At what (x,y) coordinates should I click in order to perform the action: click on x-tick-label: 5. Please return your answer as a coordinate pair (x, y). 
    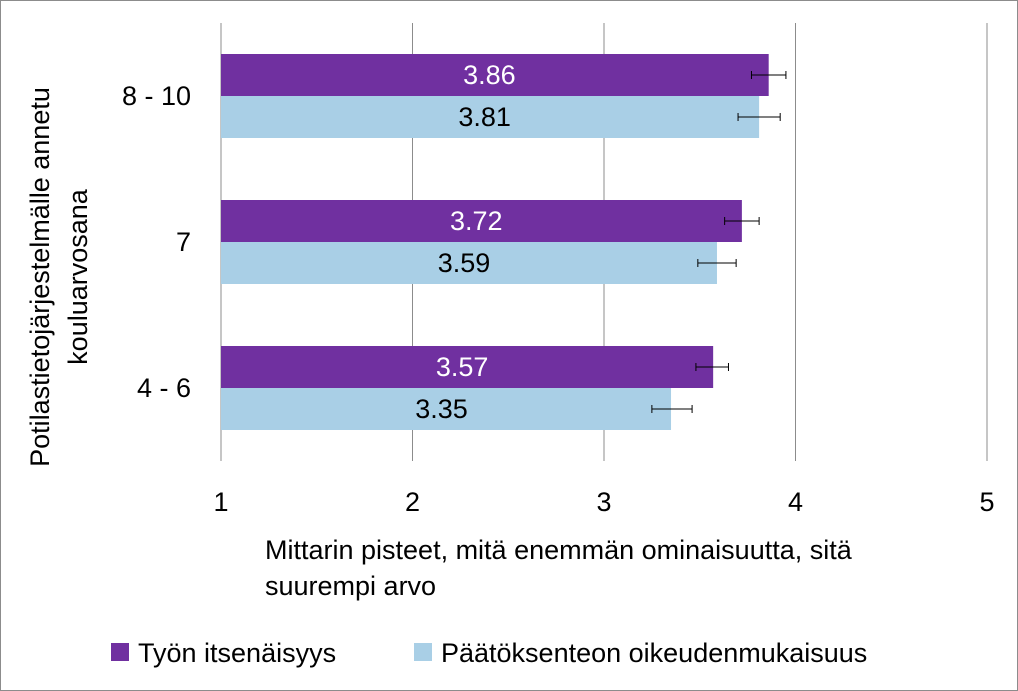
    Looking at the image, I should click on (986, 502).